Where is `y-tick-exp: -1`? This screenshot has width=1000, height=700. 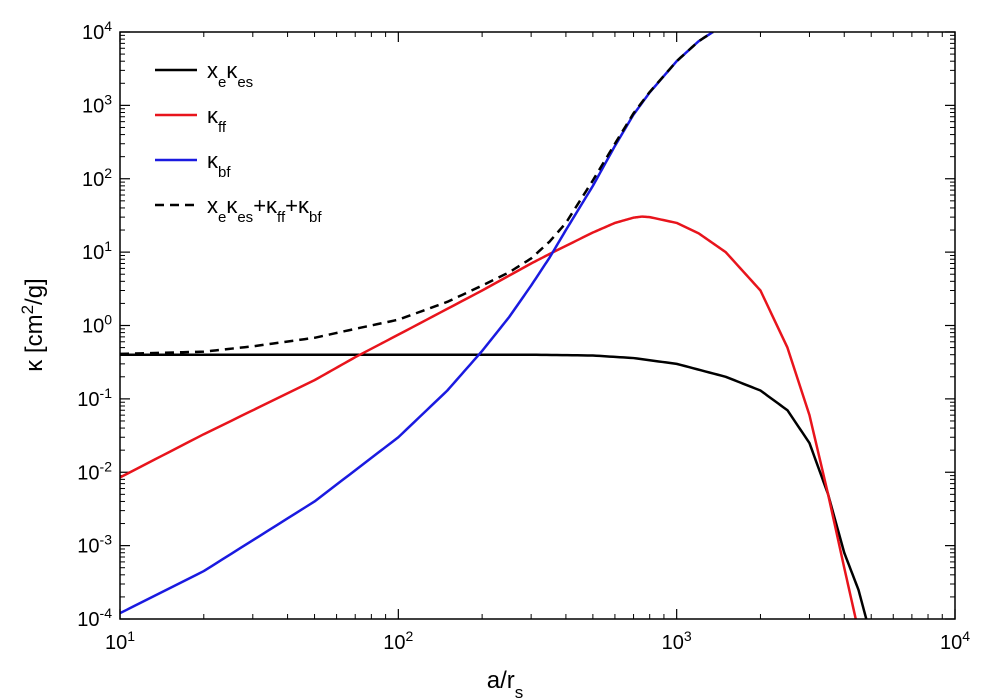
y-tick-exp: -1 is located at coordinates (106, 393).